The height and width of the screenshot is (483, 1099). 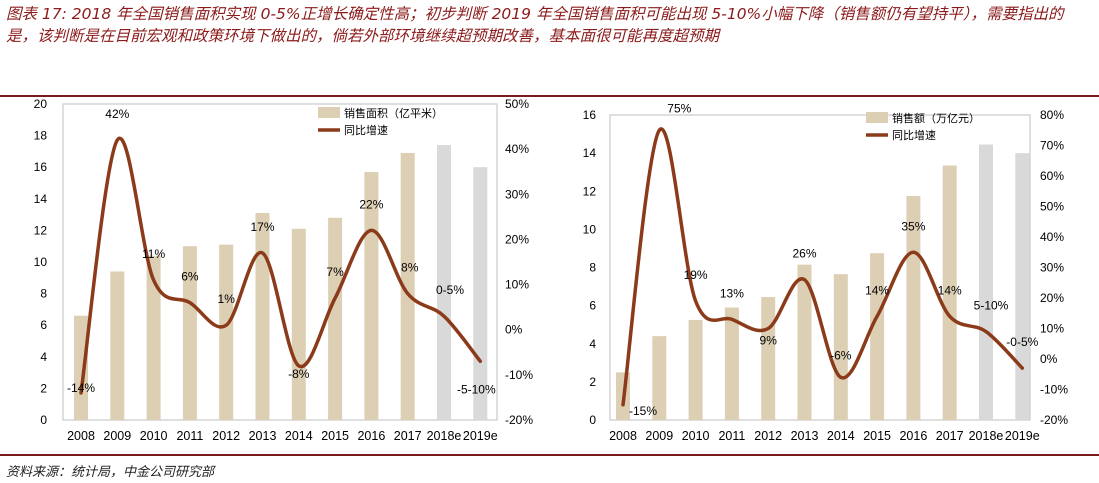 What do you see at coordinates (1052, 115) in the screenshot?
I see `y2-tick-label: 80%` at bounding box center [1052, 115].